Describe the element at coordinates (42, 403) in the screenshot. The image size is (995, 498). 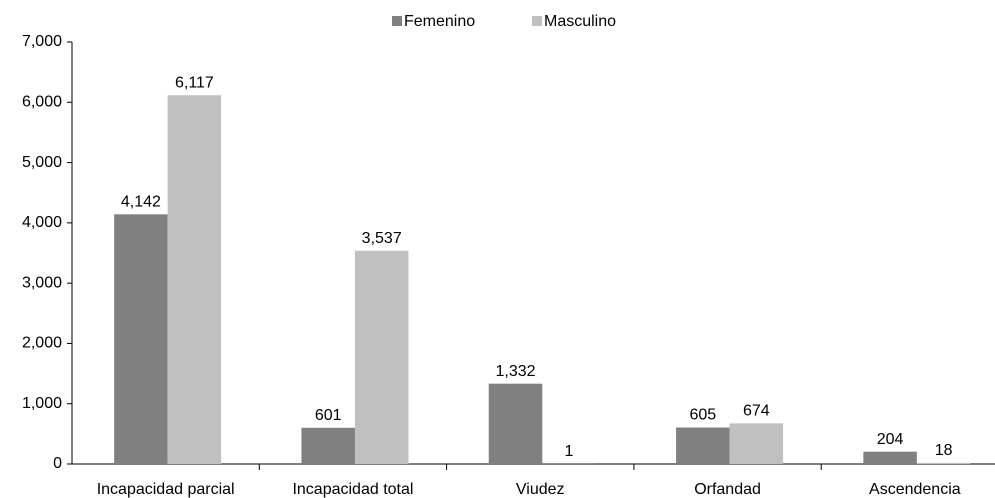
I see `y-tick-label: 1,000` at that location.